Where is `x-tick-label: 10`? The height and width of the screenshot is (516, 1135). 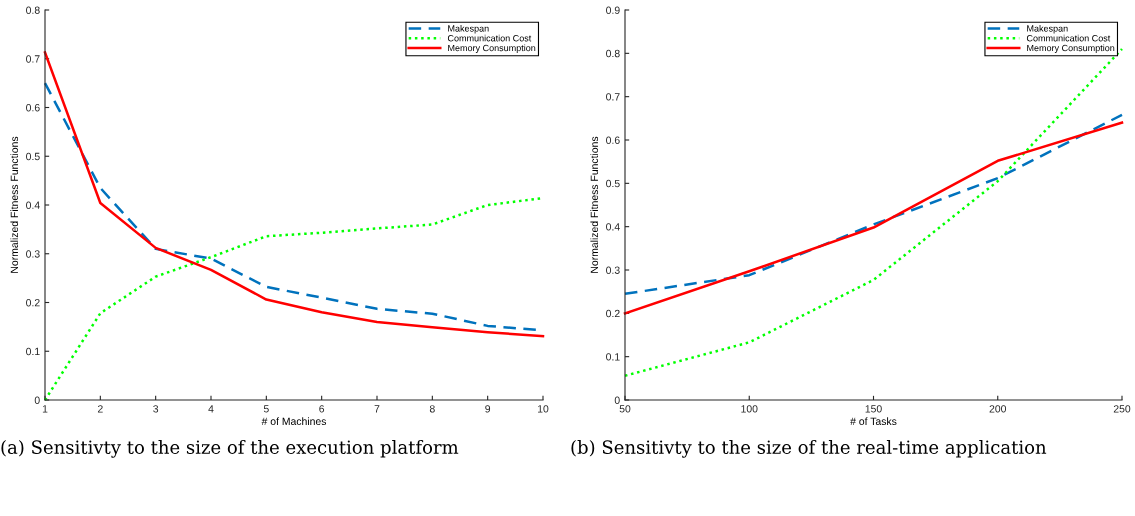 x-tick-label: 10 is located at coordinates (543, 409).